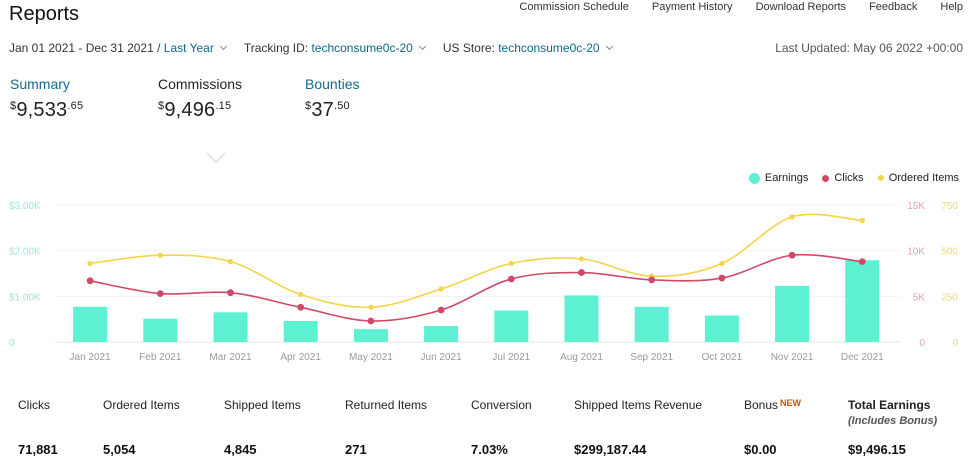 Image resolution: width=971 pixels, height=469 pixels. I want to click on x-axis-tick: Mar 2021, so click(230, 357).